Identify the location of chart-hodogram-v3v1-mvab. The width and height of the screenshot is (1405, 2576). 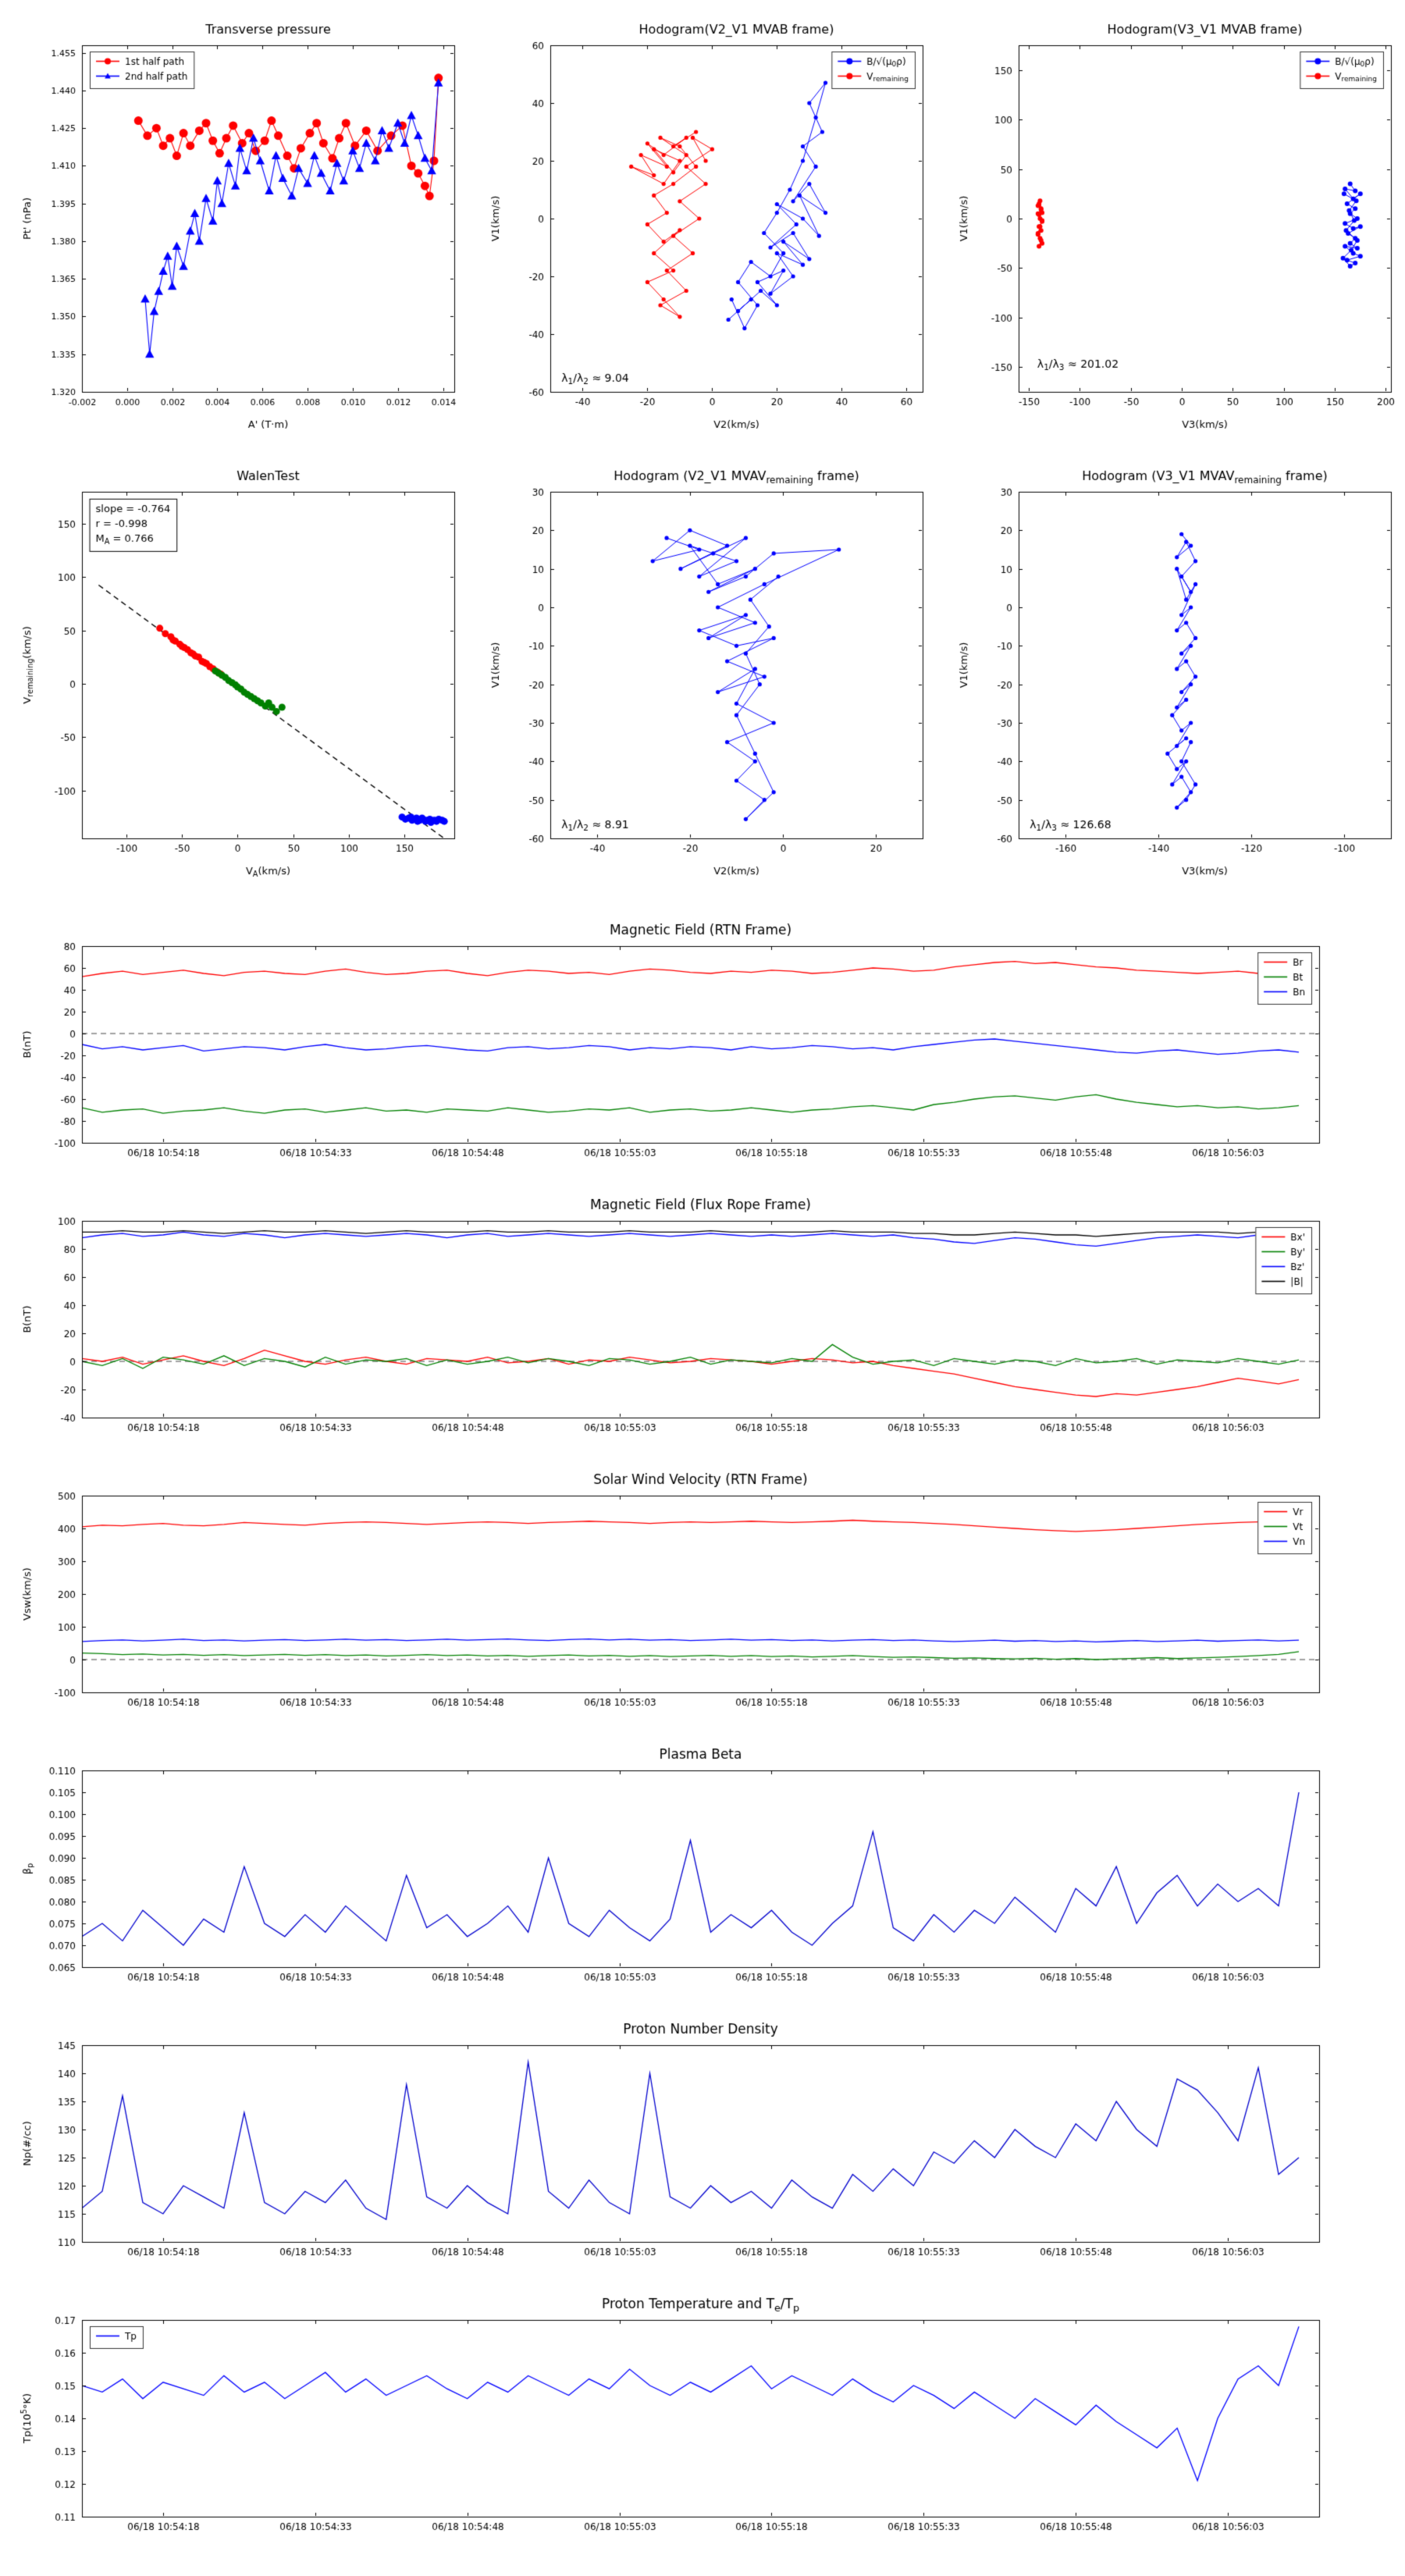
(1171, 230).